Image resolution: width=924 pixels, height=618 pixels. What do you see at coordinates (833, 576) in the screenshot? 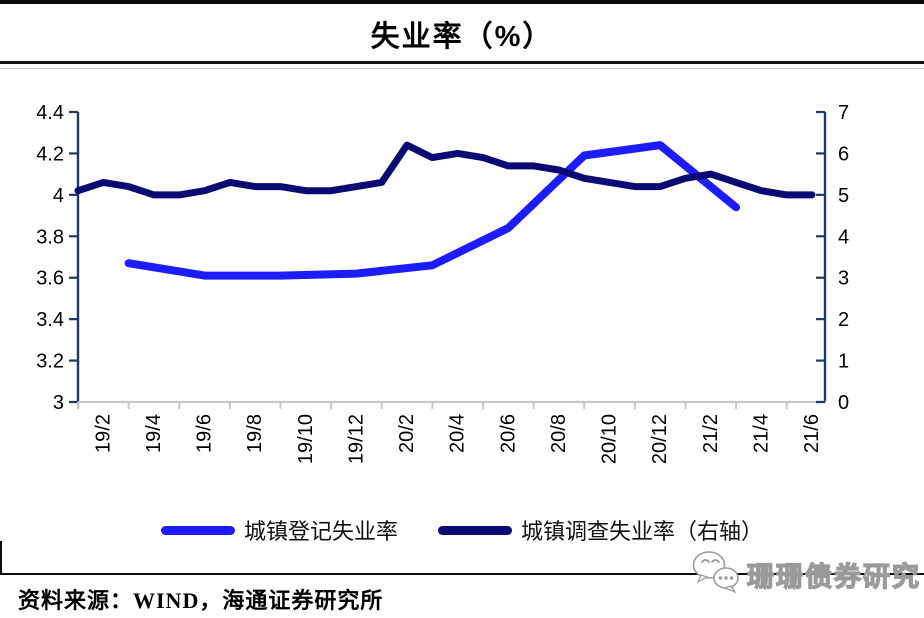
I see `watermark-label: 珊珊债券研究` at bounding box center [833, 576].